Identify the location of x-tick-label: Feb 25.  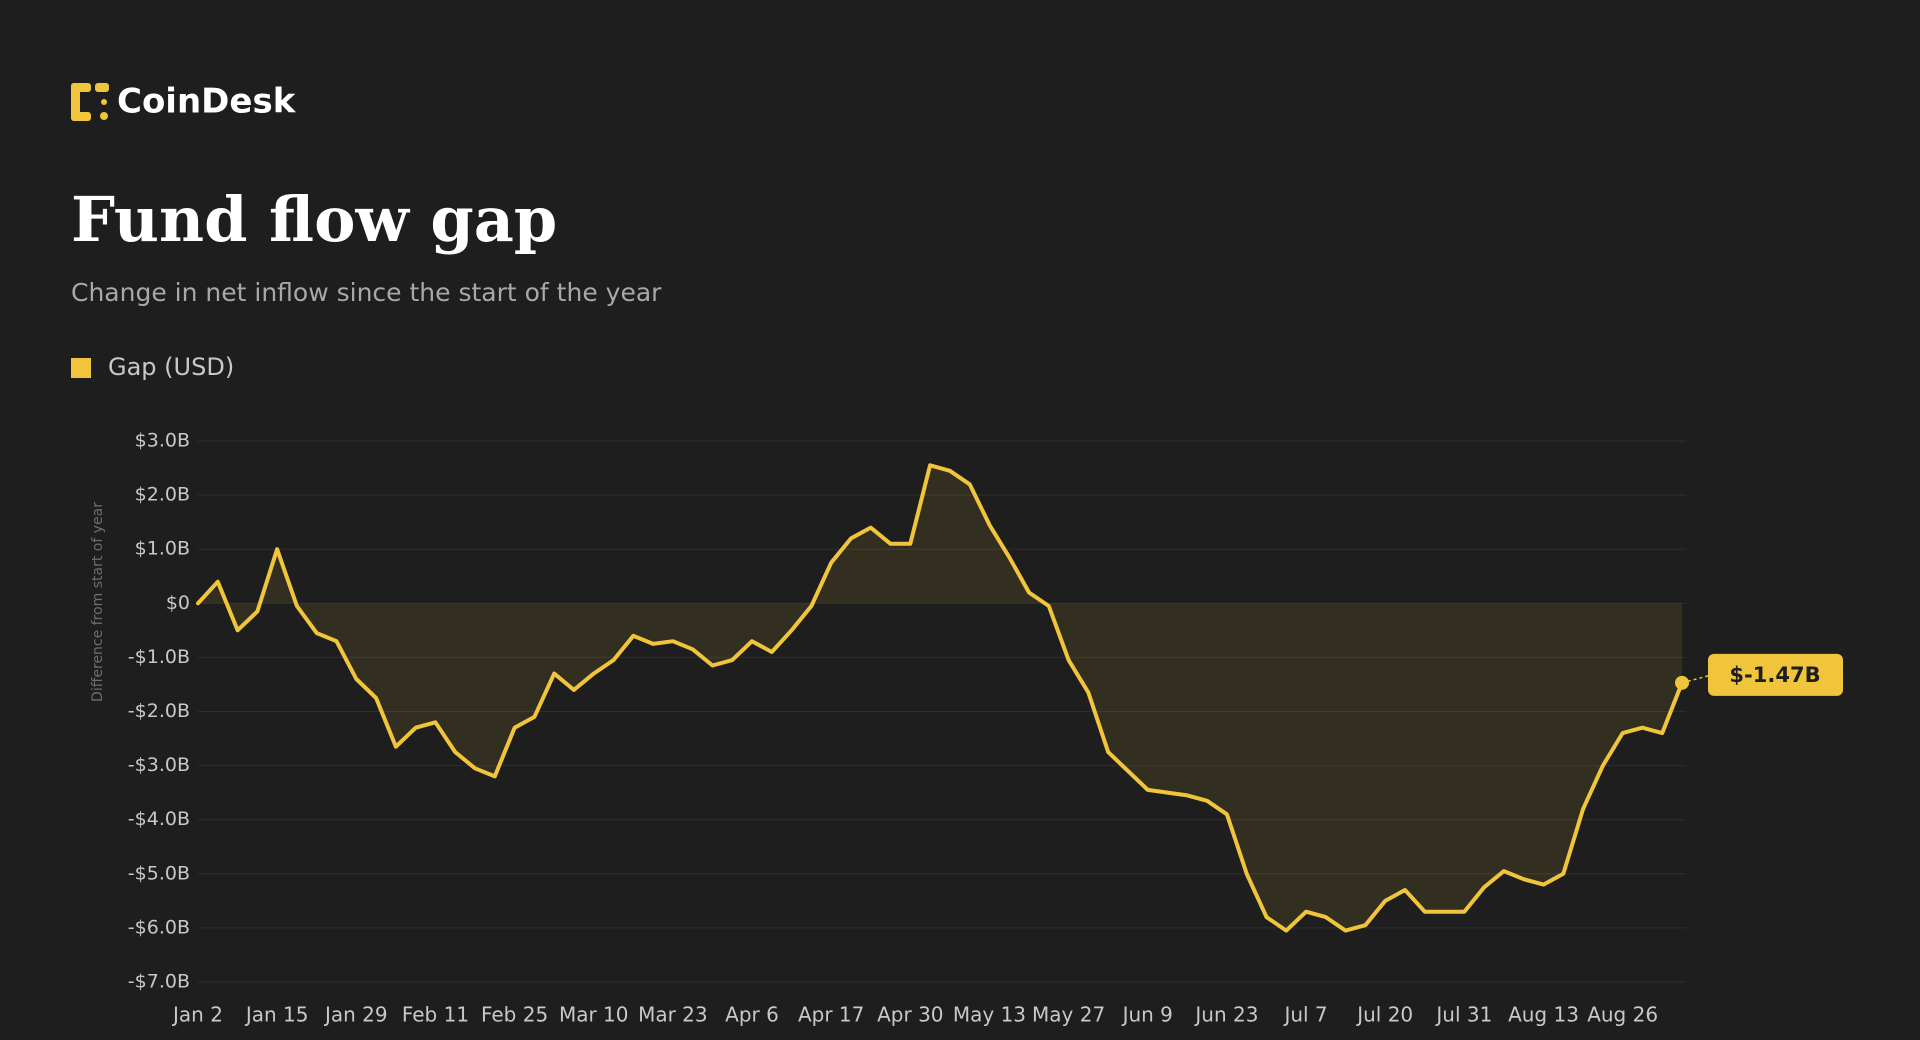
(514, 1015).